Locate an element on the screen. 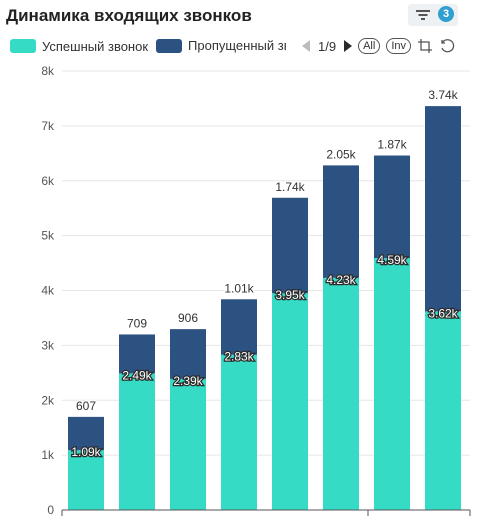 This screenshot has width=479, height=516. chart-title: Динамика входящих звонков is located at coordinates (129, 15).